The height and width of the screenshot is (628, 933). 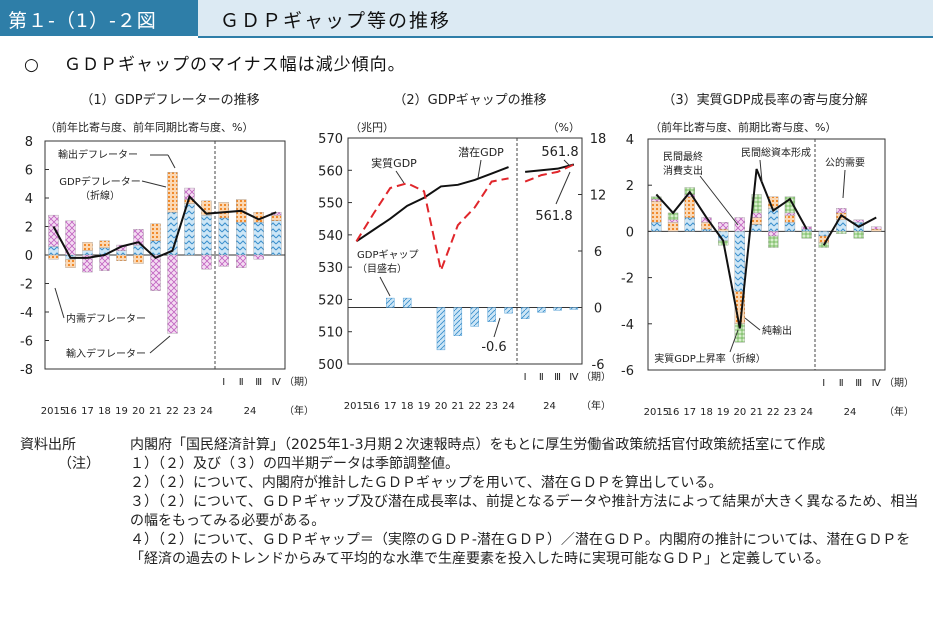 What do you see at coordinates (149, 127) in the screenshot?
I see `y-axis-label: （前年比寄与度、前年同期比寄与度、%）` at bounding box center [149, 127].